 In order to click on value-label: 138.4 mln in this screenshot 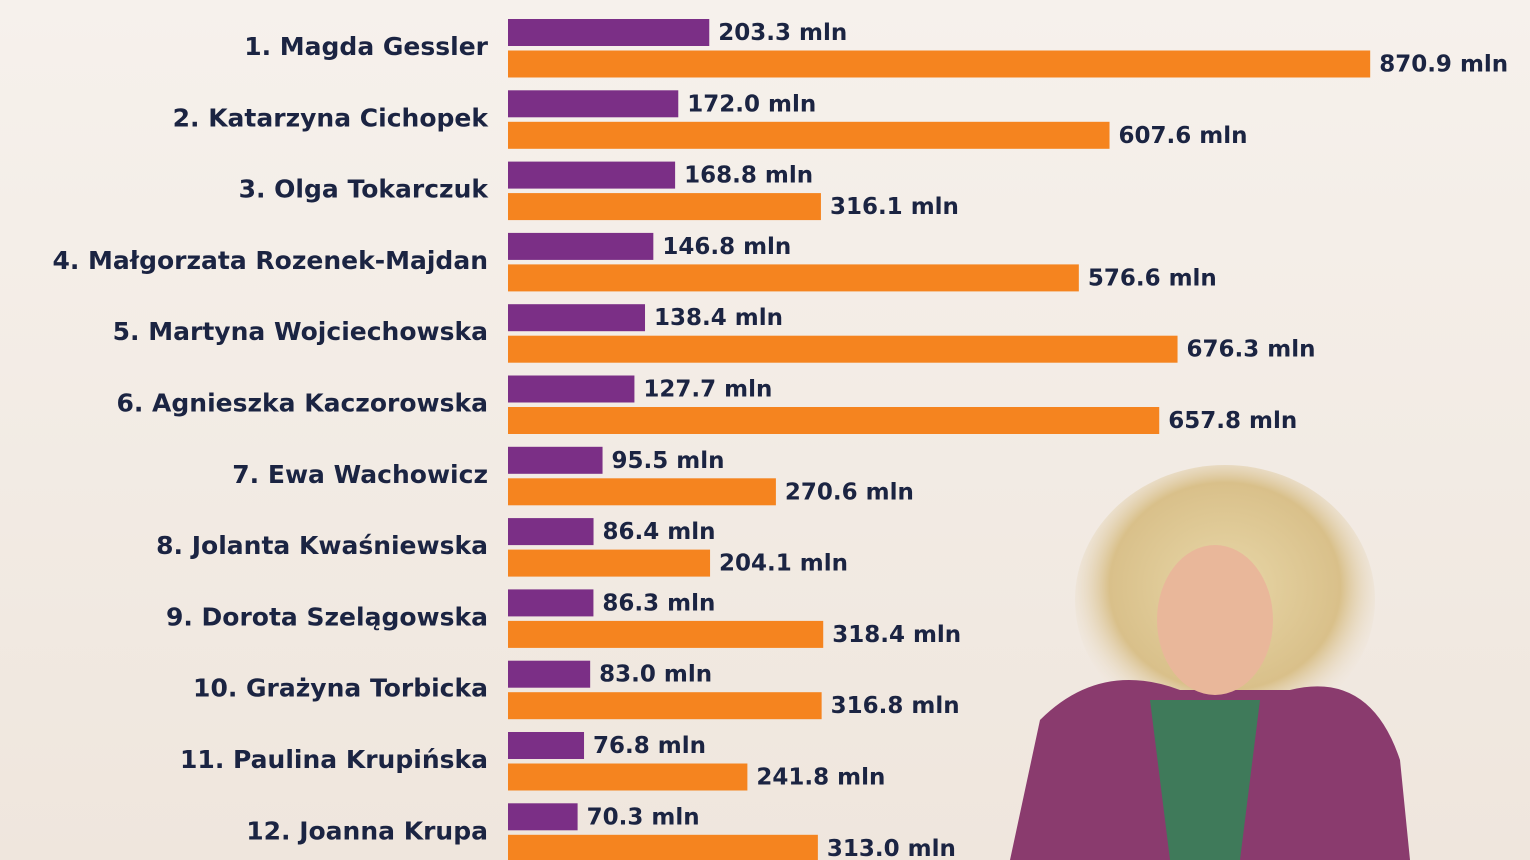, I will do `click(718, 318)`.